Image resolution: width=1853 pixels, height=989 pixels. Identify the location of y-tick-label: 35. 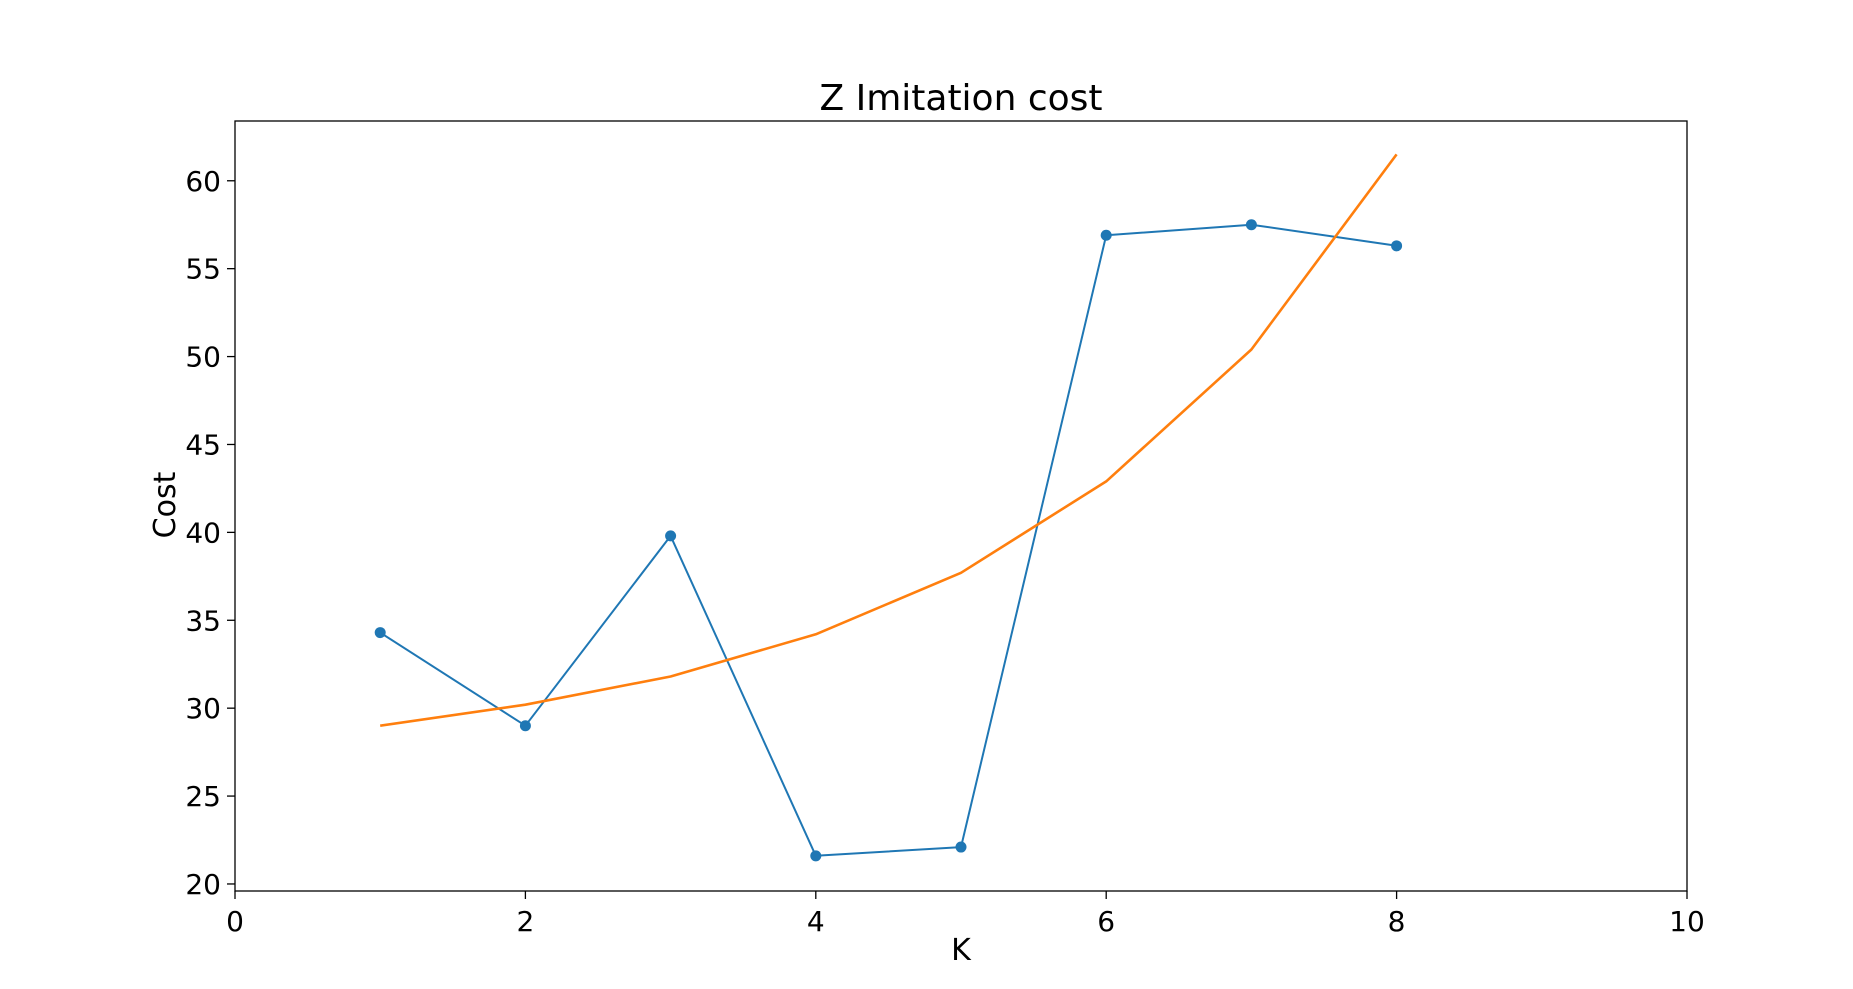
(203, 620).